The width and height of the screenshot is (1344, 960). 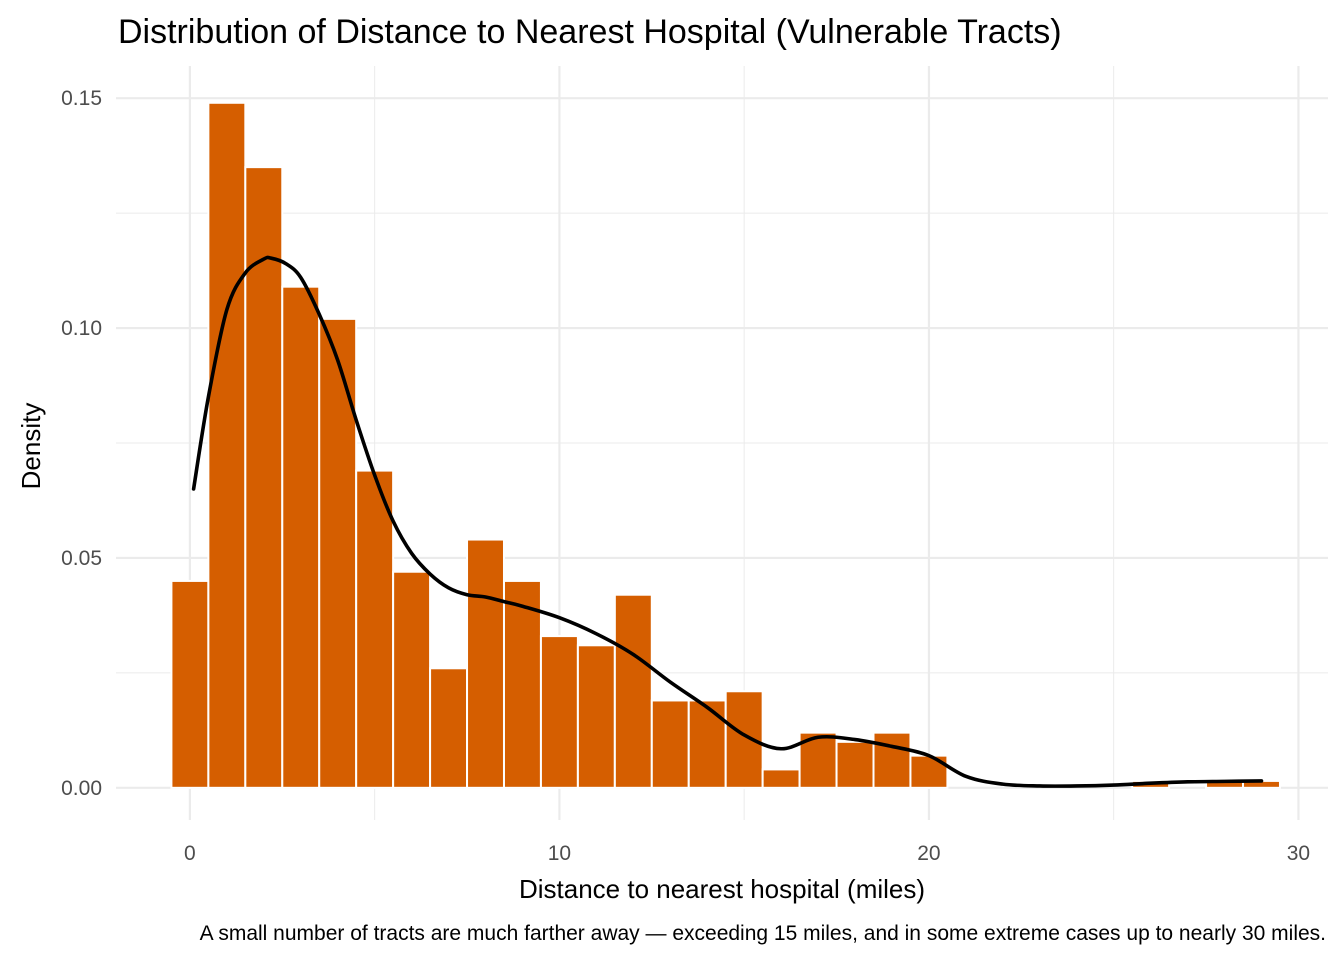 I want to click on x-tick-label: 20, so click(x=928, y=853).